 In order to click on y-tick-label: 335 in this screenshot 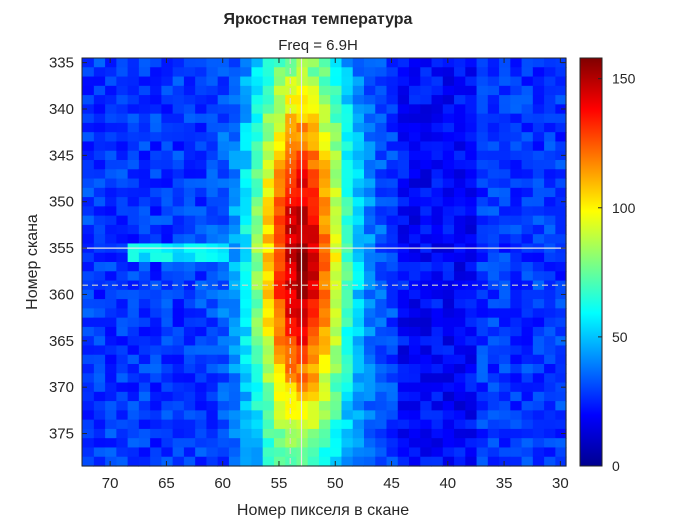, I will do `click(61, 63)`.